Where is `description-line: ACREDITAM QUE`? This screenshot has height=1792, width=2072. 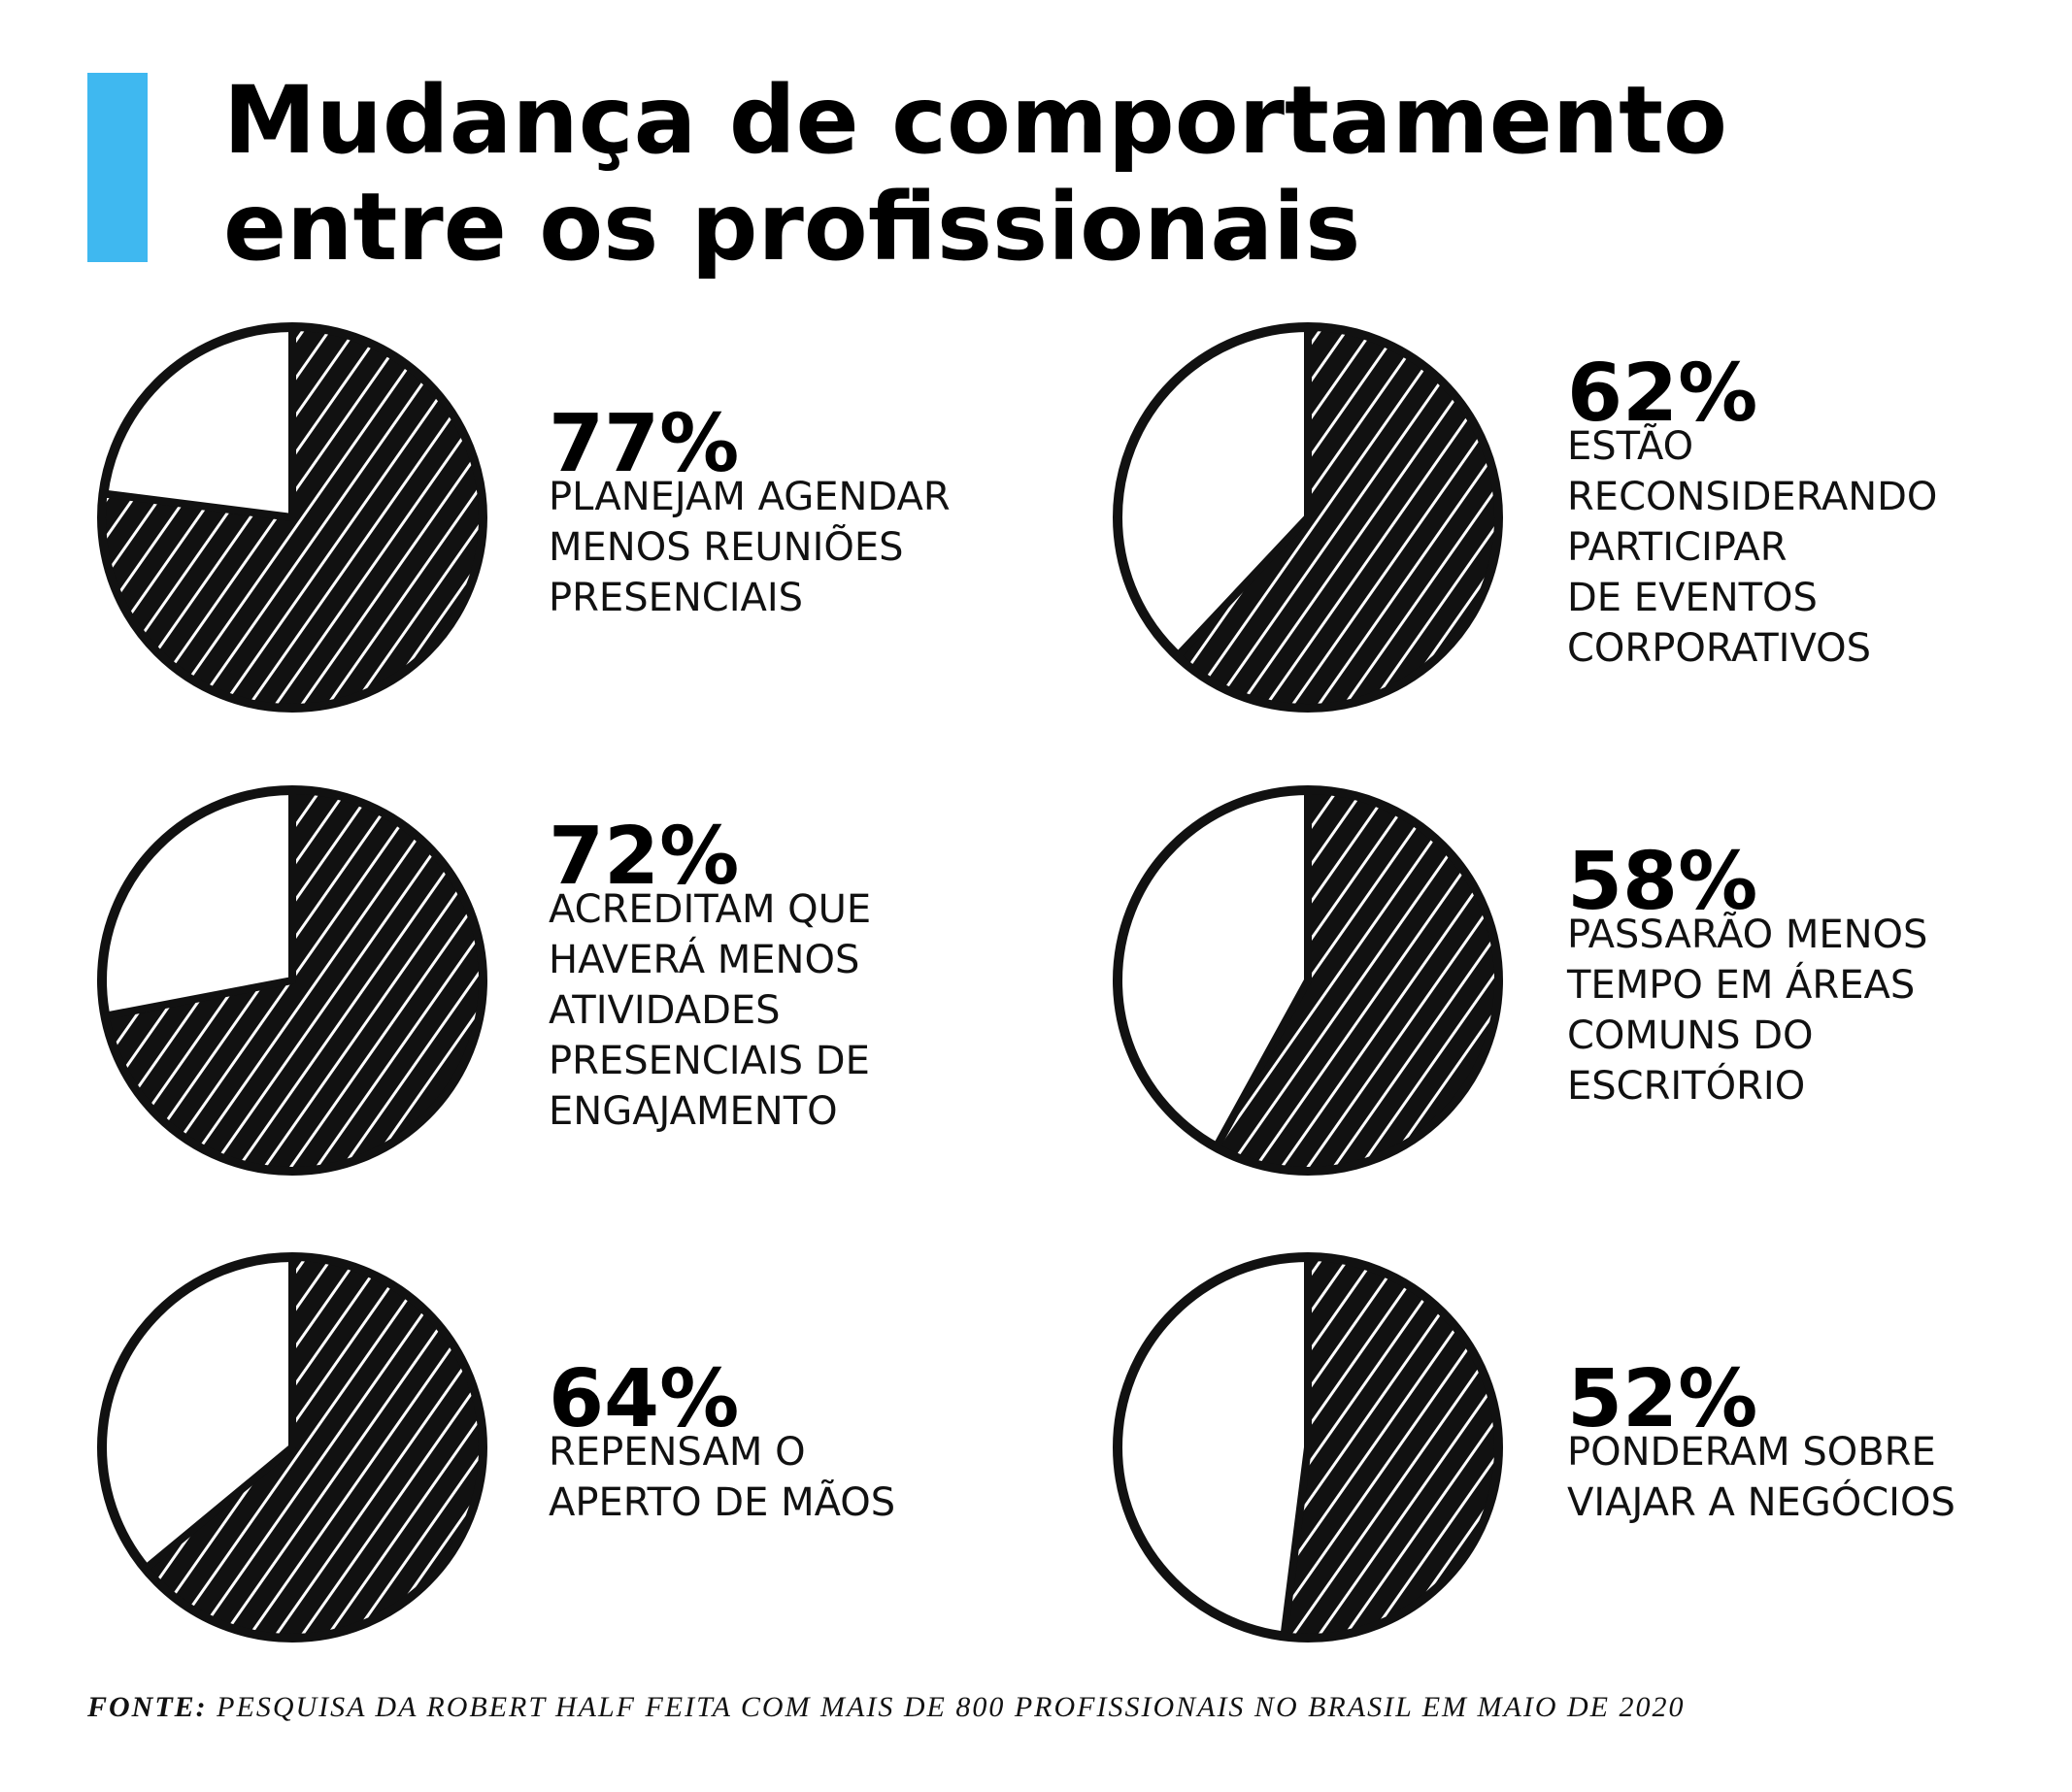 description-line: ACREDITAM QUE is located at coordinates (710, 910).